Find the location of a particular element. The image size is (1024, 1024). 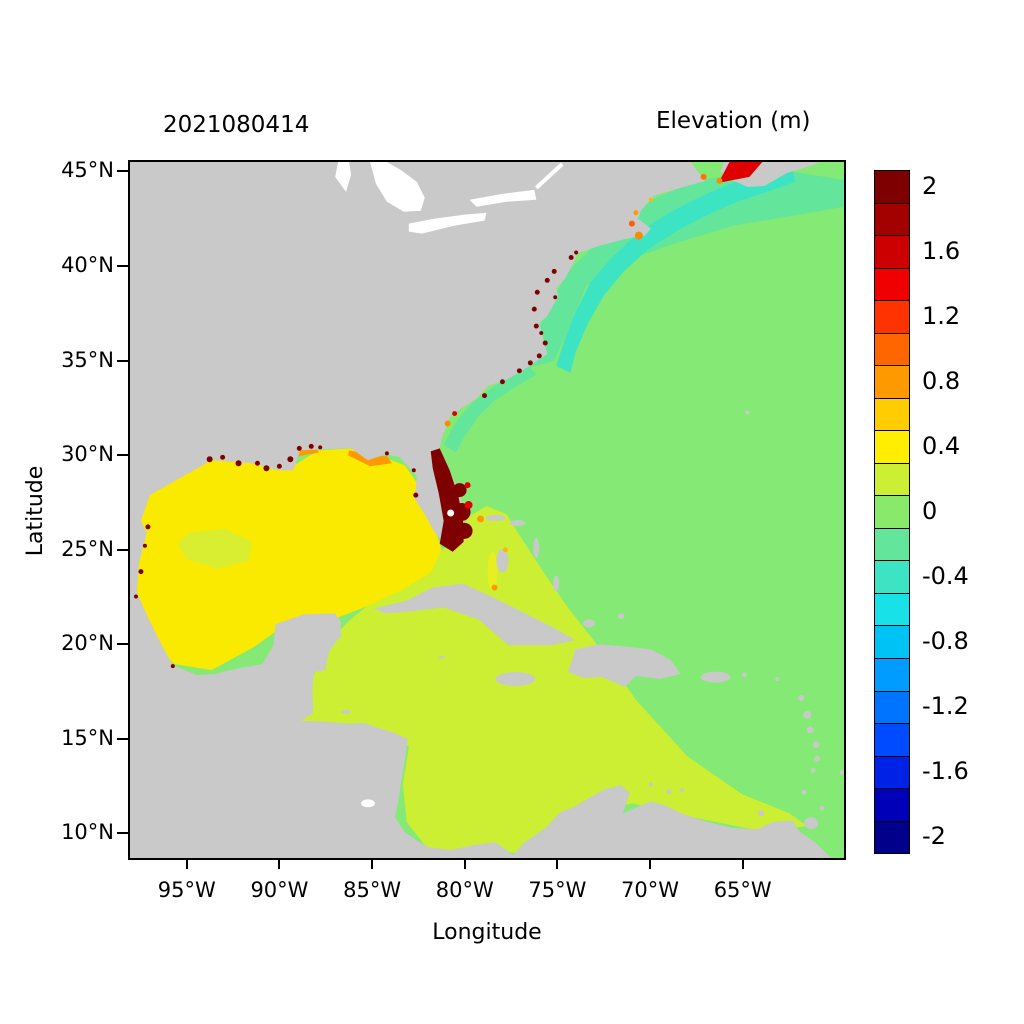

x-tick-label: 80°W is located at coordinates (464, 890).